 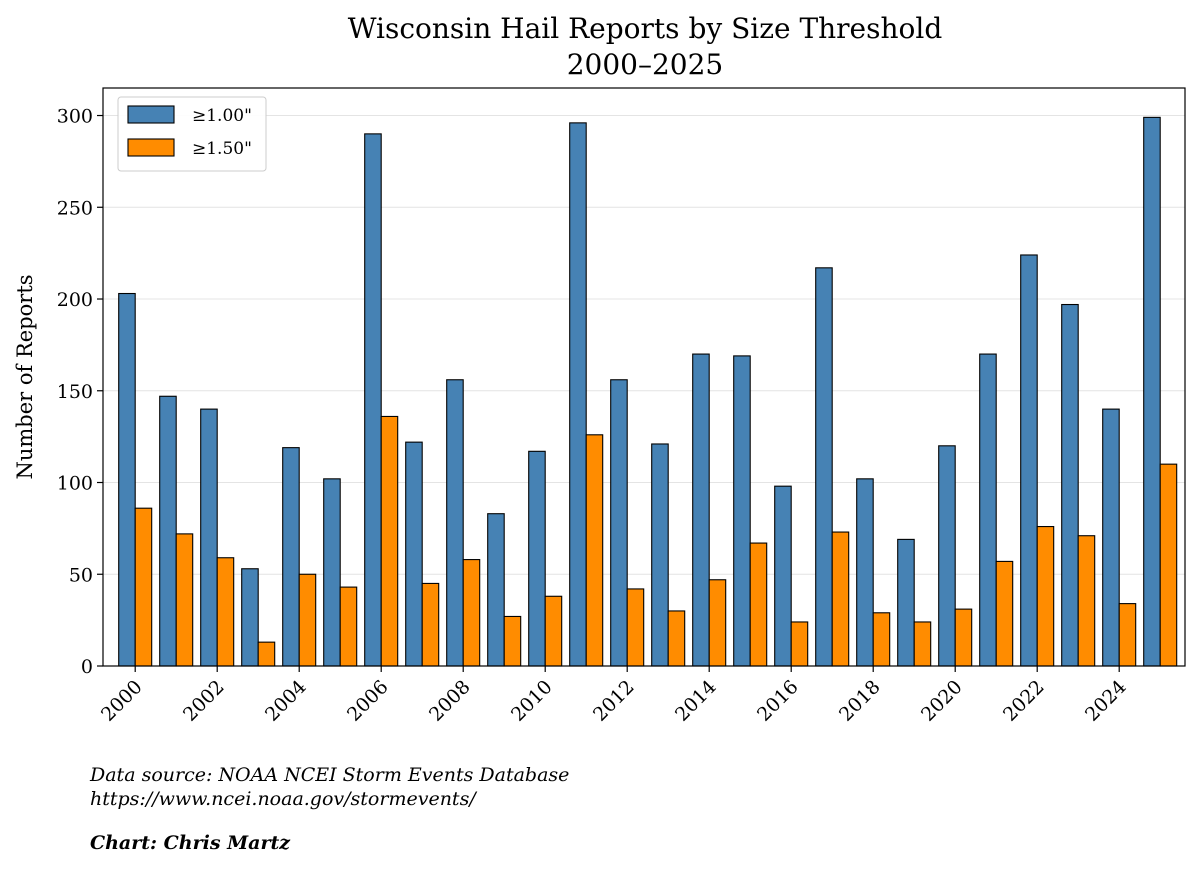 What do you see at coordinates (75, 117) in the screenshot?
I see `y-tick-label-300: 300` at bounding box center [75, 117].